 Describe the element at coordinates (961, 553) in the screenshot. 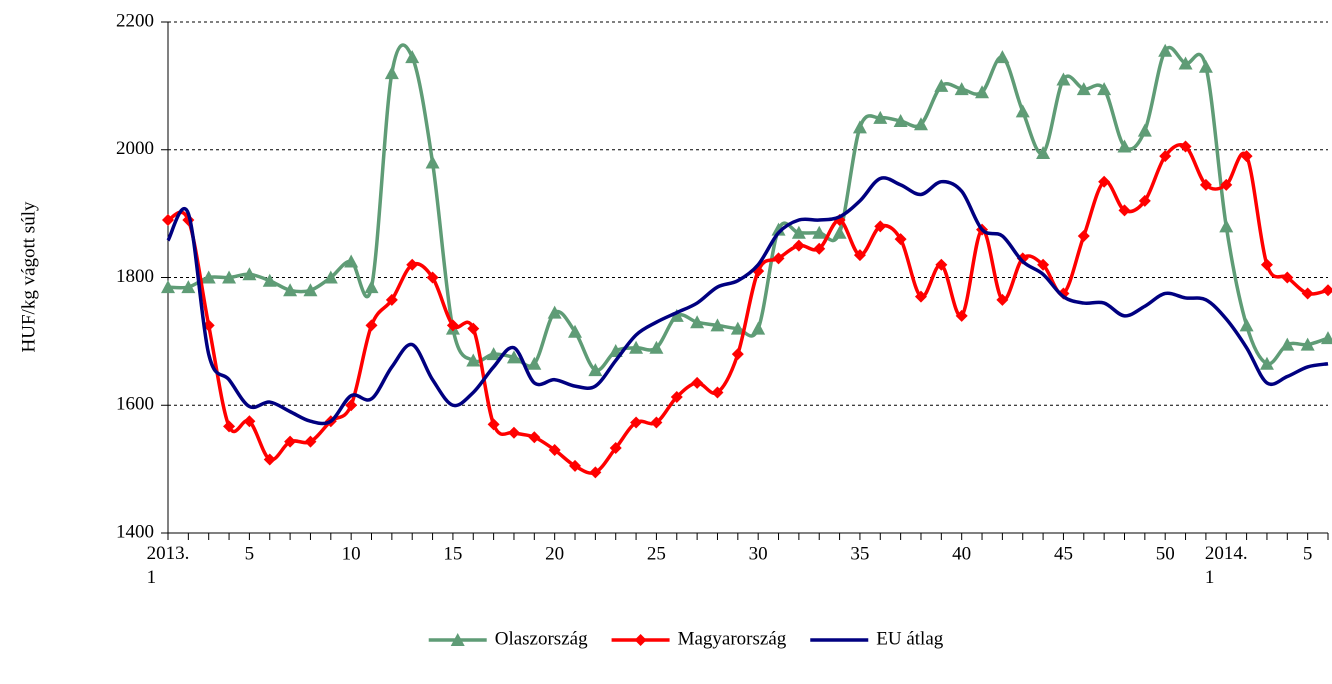

I see `x-tick-label: 40` at that location.